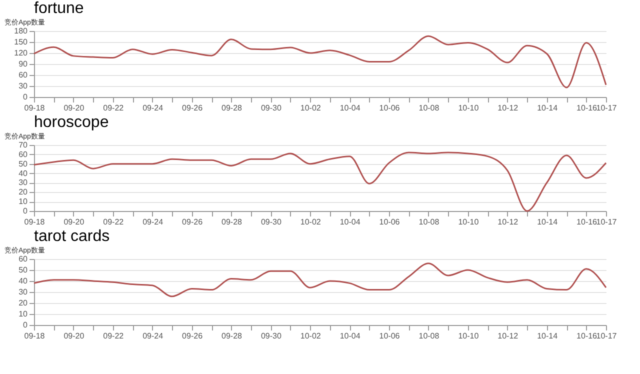  I want to click on chart-title: tarot cards, so click(72, 236).